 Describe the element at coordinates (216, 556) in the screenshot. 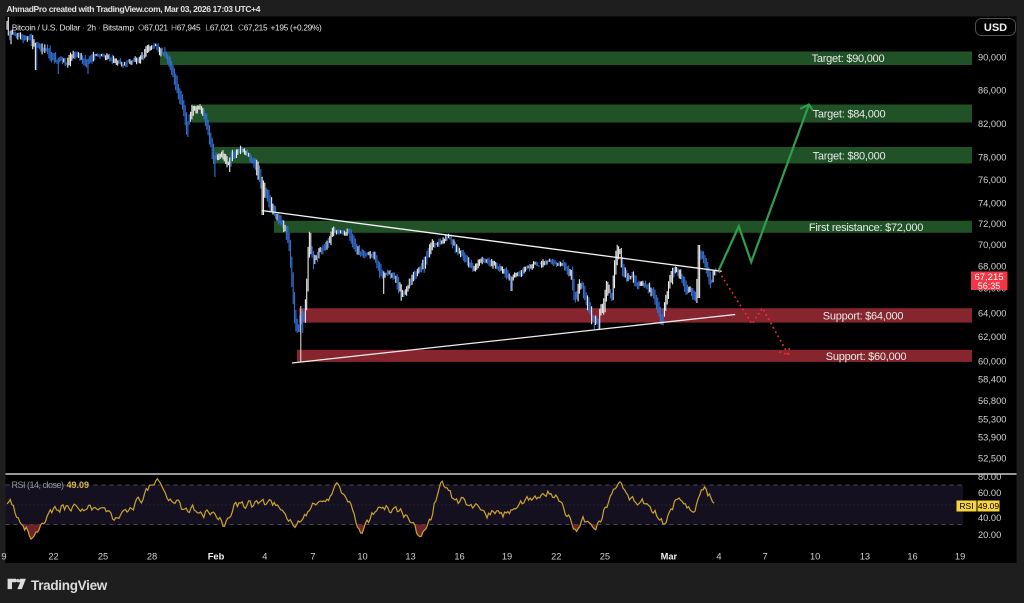

I see `svg-text: Feb` at that location.